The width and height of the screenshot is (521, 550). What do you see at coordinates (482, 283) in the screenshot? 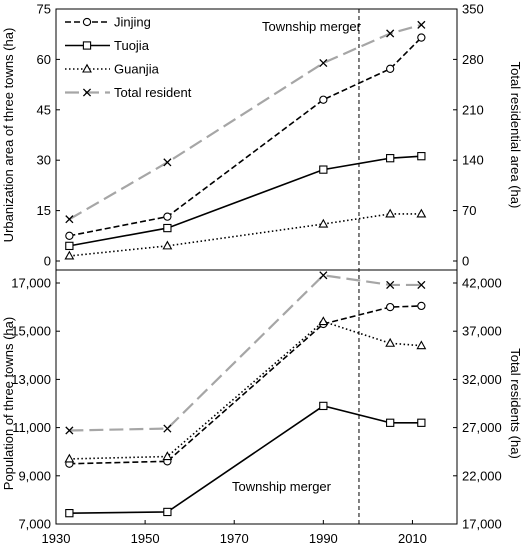
I see `y2-tick-label: 42,000` at bounding box center [482, 283].